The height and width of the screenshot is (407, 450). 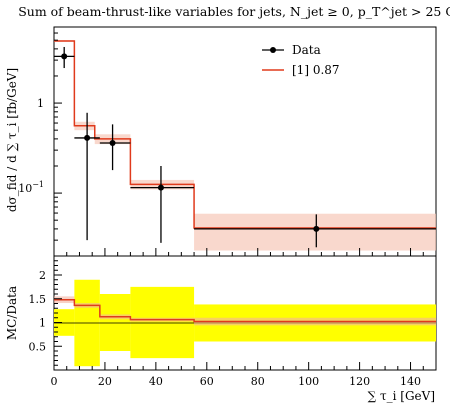 What do you see at coordinates (244, 375) in the screenshot?
I see `ratio-x-axis-ticks: 0 20 40 60 80 100 120 140` at bounding box center [244, 375].